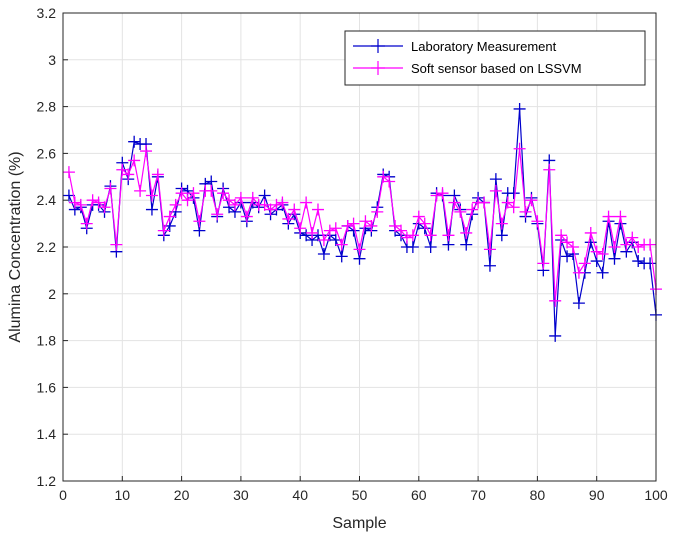 This screenshot has height=545, width=676. Describe the element at coordinates (378, 68) in the screenshot. I see `legend-marker-soft-sensor` at that location.